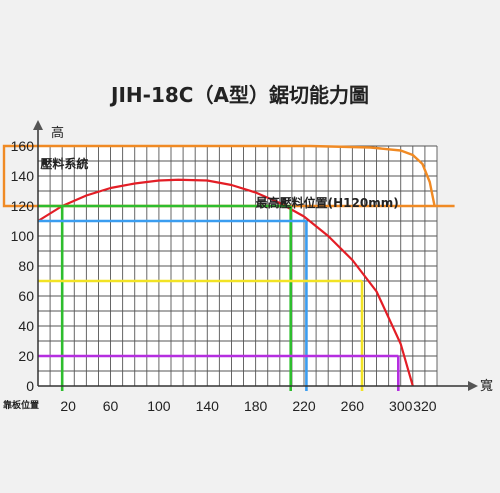 This screenshot has height=493, width=500. I want to click on y-tick-label: 40, so click(26, 326).